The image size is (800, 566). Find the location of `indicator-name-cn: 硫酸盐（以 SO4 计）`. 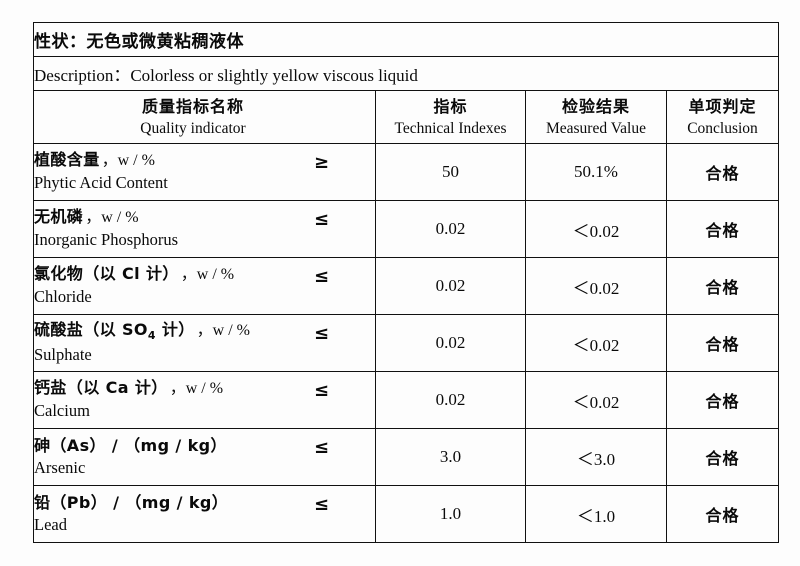

indicator-name-cn: 硫酸盐（以 SO4 计） is located at coordinates (114, 331).